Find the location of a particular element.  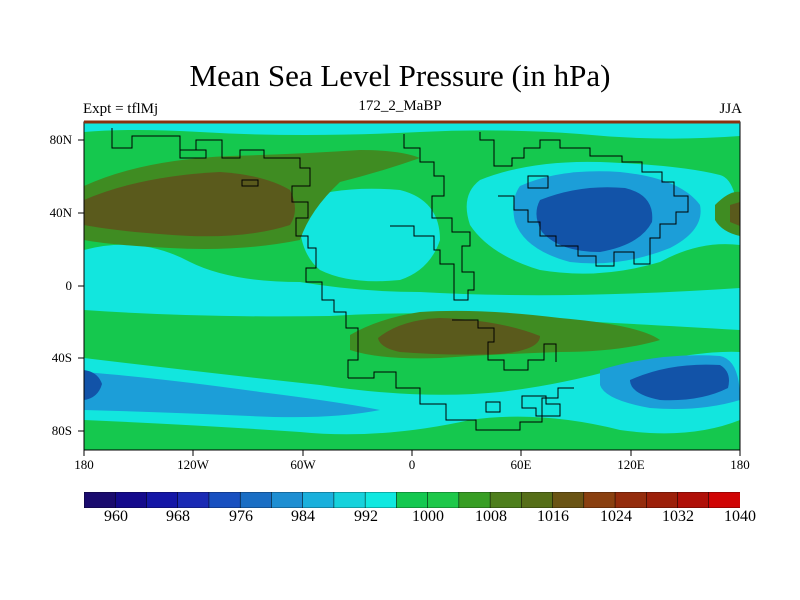

run-label: 172_2_MaBP is located at coordinates (400, 106).